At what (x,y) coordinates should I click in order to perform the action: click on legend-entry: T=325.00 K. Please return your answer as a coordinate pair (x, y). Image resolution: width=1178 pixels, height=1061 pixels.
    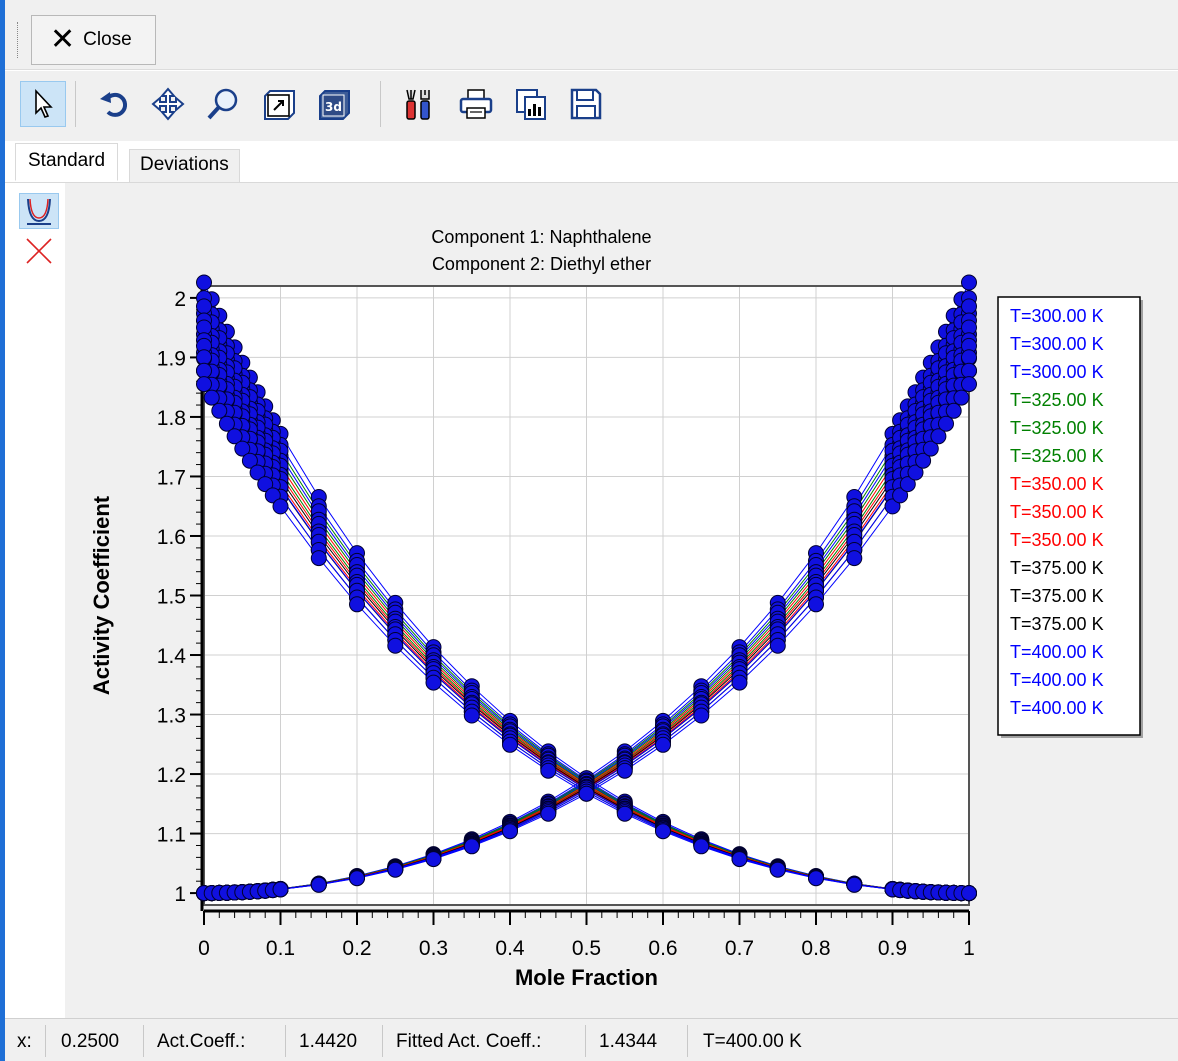
    Looking at the image, I should click on (1057, 400).